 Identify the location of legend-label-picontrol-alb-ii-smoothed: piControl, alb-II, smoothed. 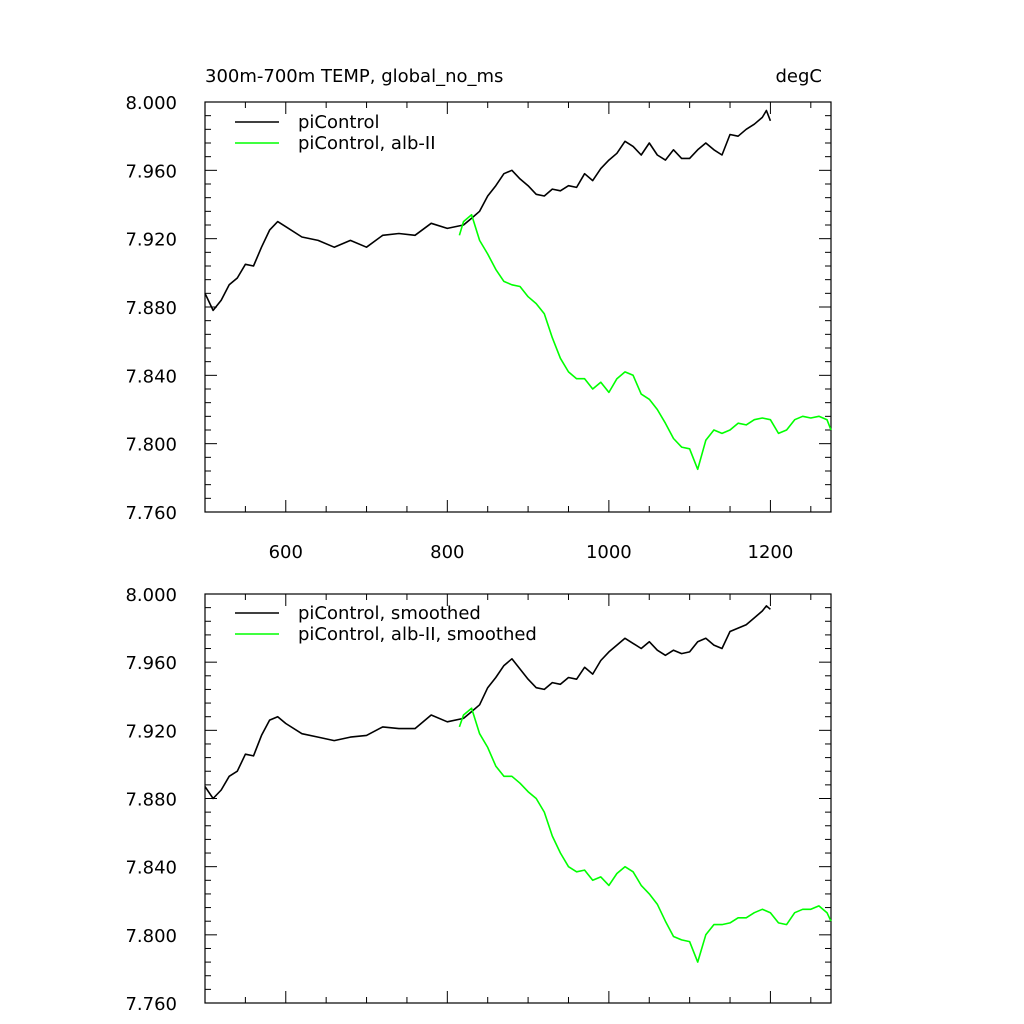
(417, 634).